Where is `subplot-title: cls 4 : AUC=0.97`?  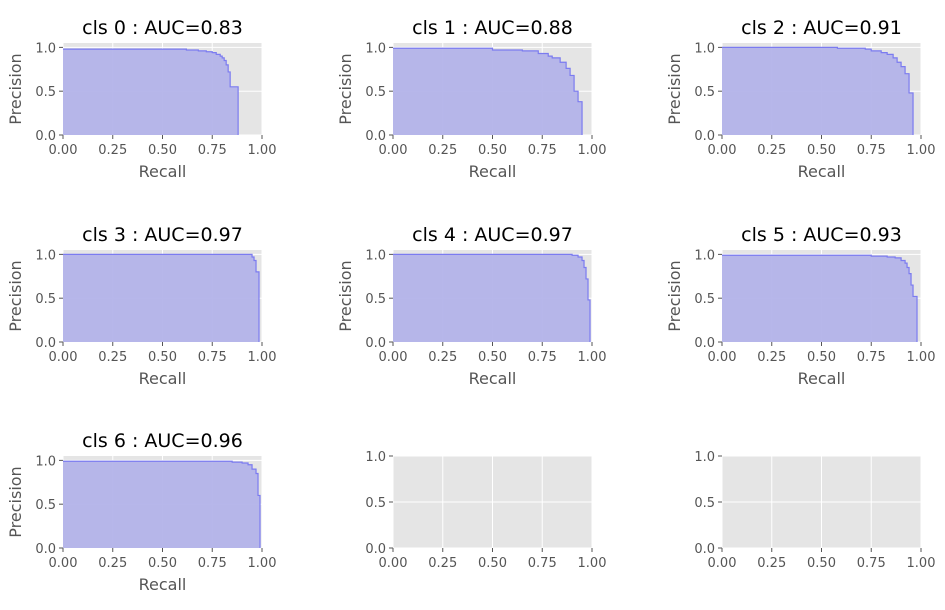
subplot-title: cls 4 : AUC=0.97 is located at coordinates (492, 235).